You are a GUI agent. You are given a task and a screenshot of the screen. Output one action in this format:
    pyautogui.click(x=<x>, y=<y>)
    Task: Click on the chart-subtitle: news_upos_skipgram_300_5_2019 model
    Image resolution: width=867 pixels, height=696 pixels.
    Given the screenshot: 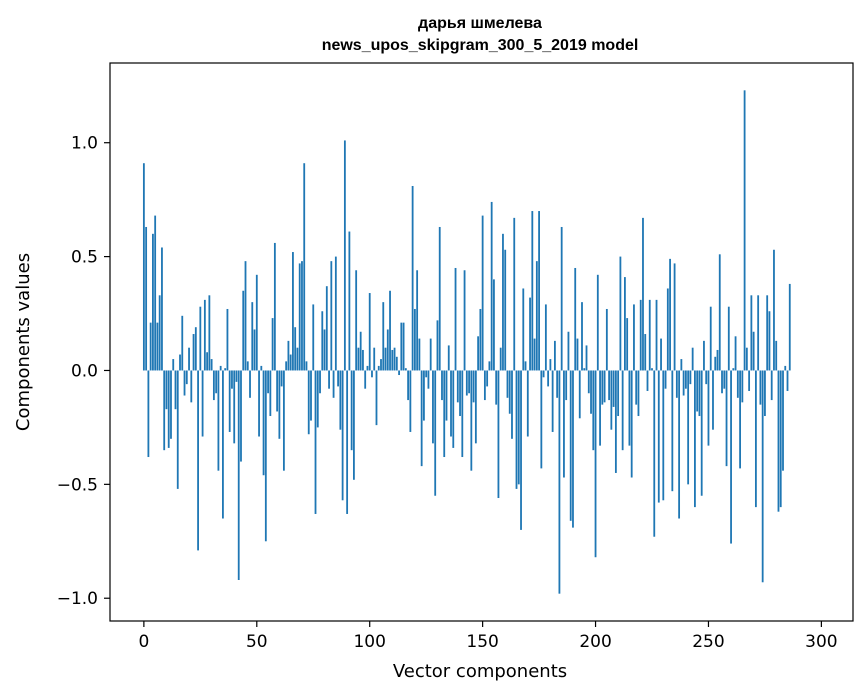 What is the action you would take?
    pyautogui.click(x=480, y=45)
    